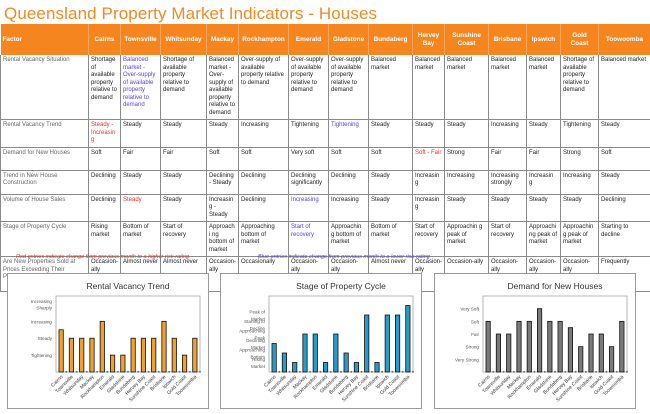 Image resolution: width=650 pixels, height=414 pixels. Describe the element at coordinates (579, 239) in the screenshot. I see `table-cell: Approachin g peak of market` at that location.